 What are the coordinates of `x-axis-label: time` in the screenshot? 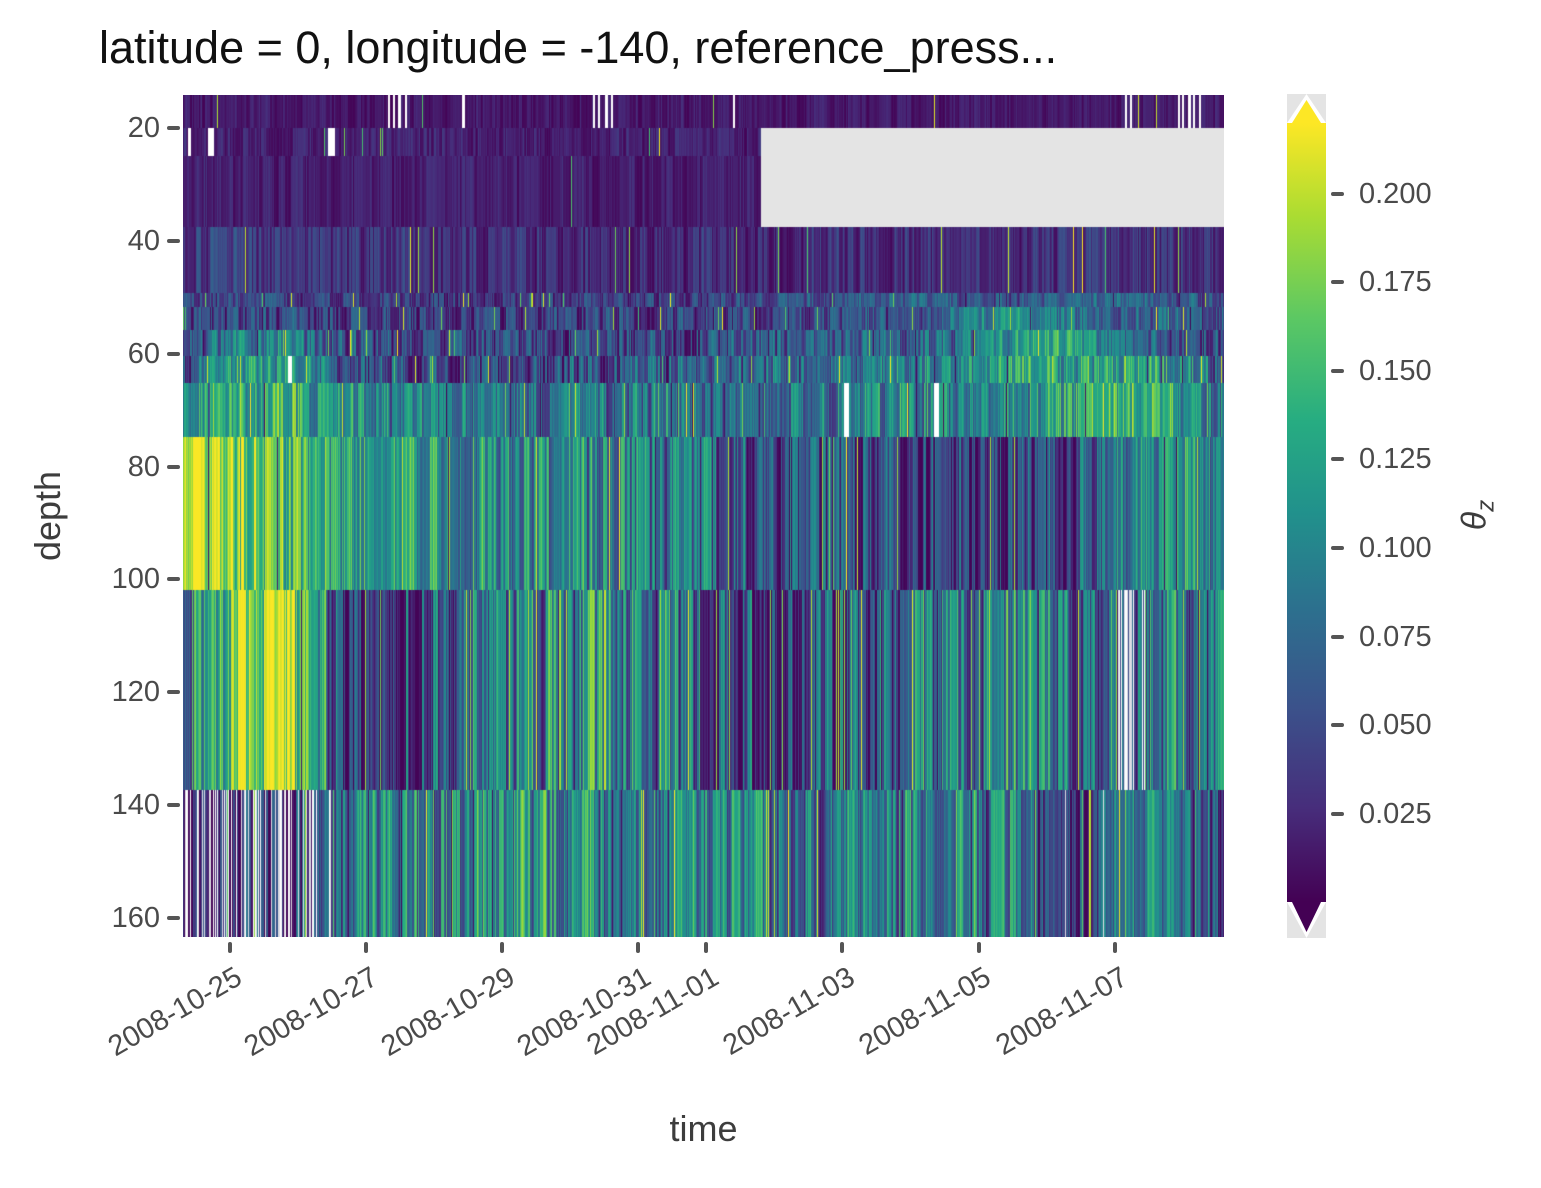 It's located at (703, 1128).